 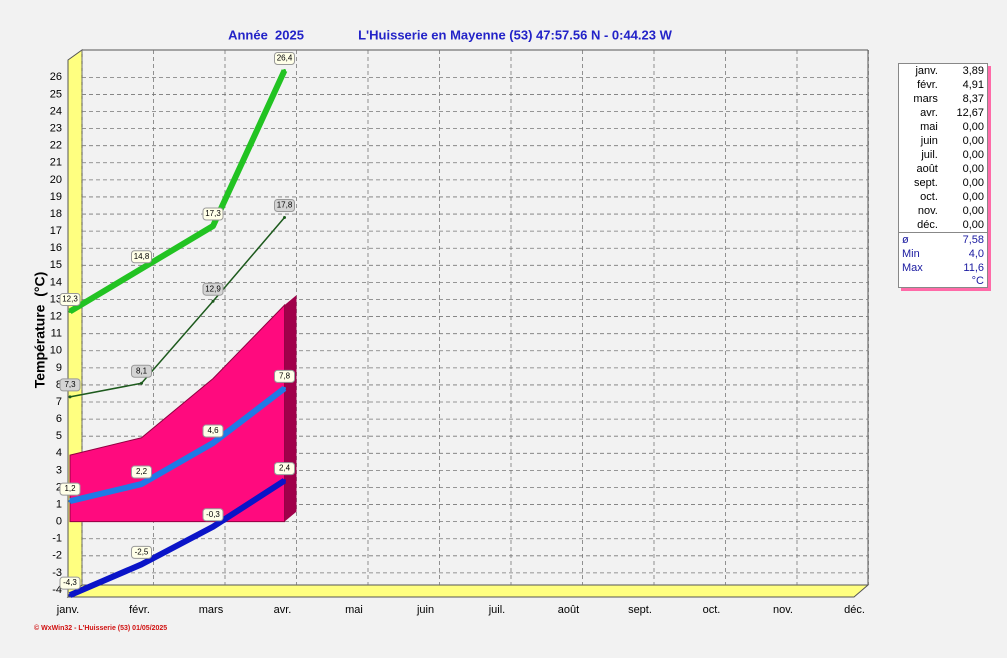 I want to click on table-cell: juin, so click(x=929, y=141).